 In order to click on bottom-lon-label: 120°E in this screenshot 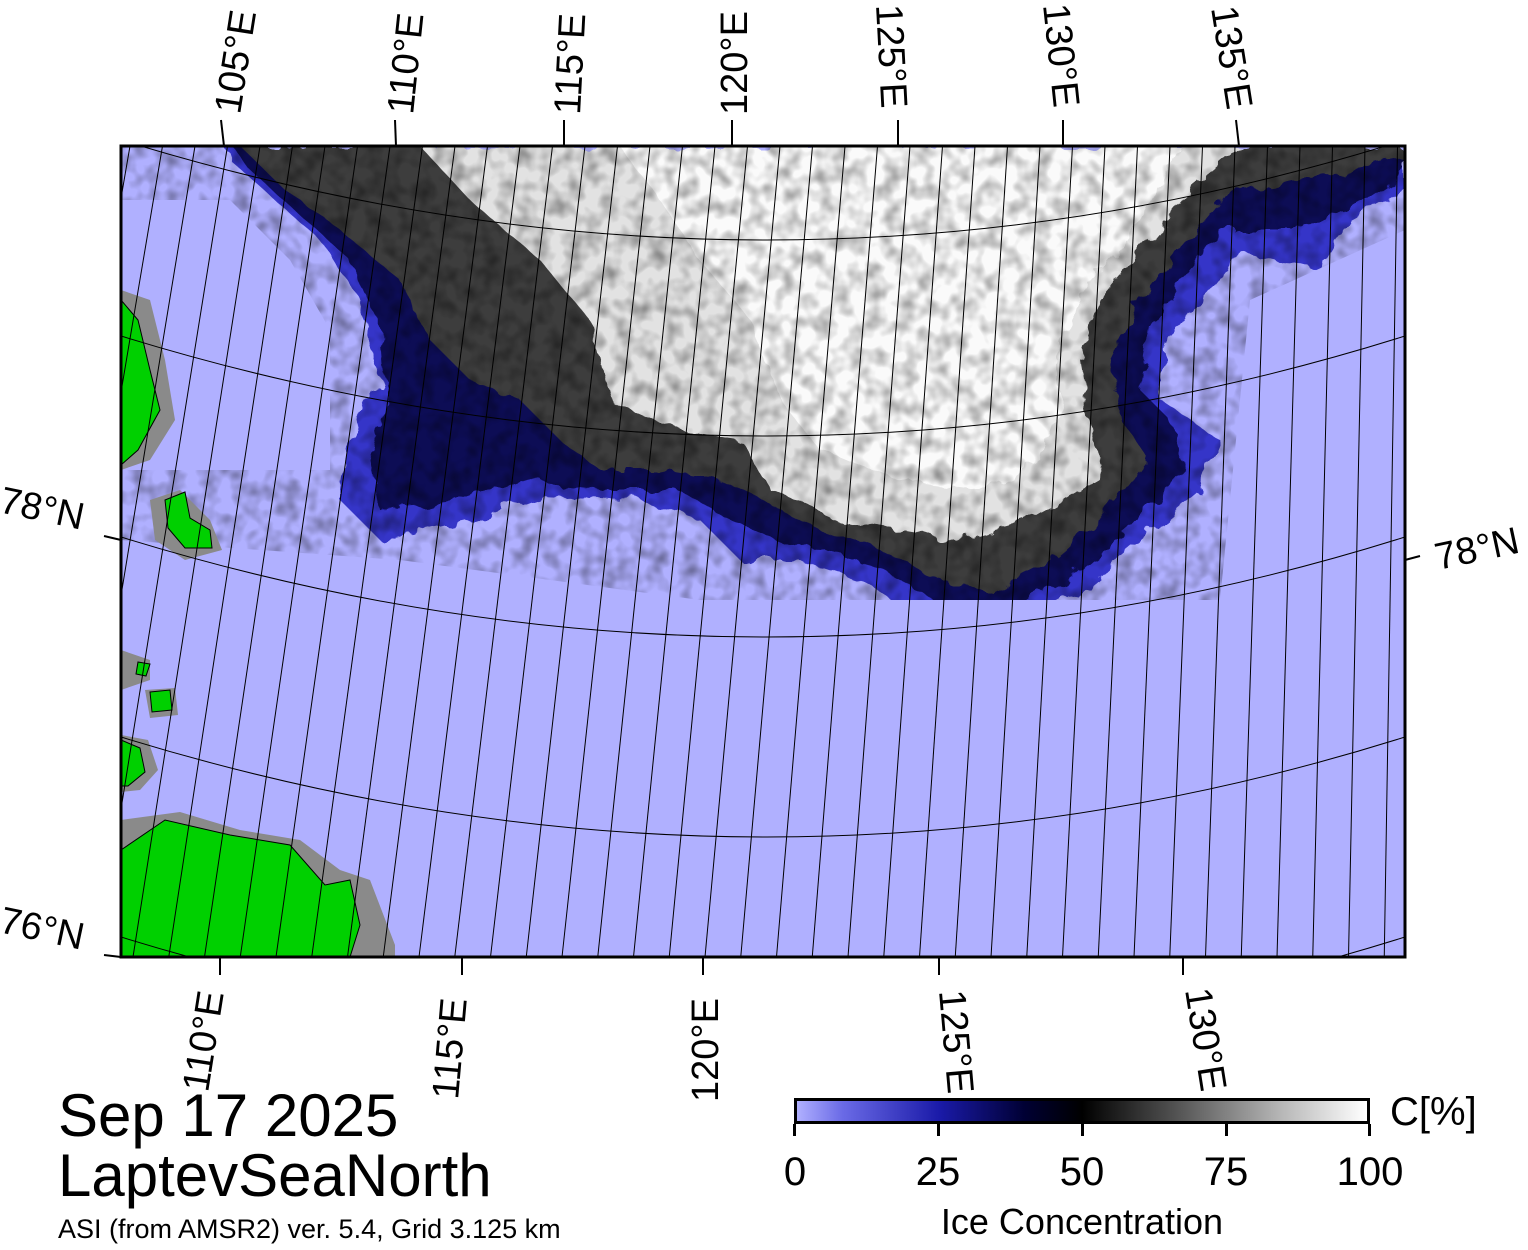, I will do `click(706, 1050)`.